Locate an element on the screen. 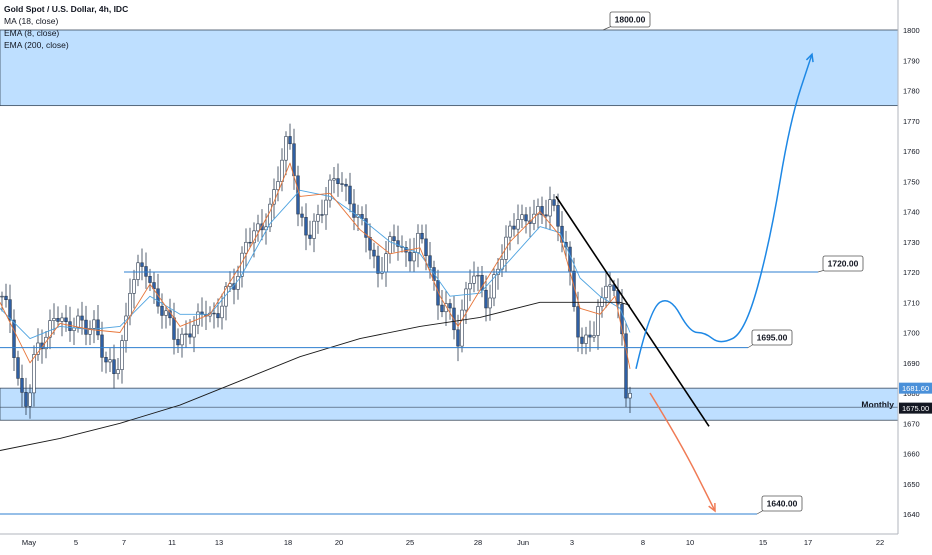  monthly-zone is located at coordinates (449, 404).